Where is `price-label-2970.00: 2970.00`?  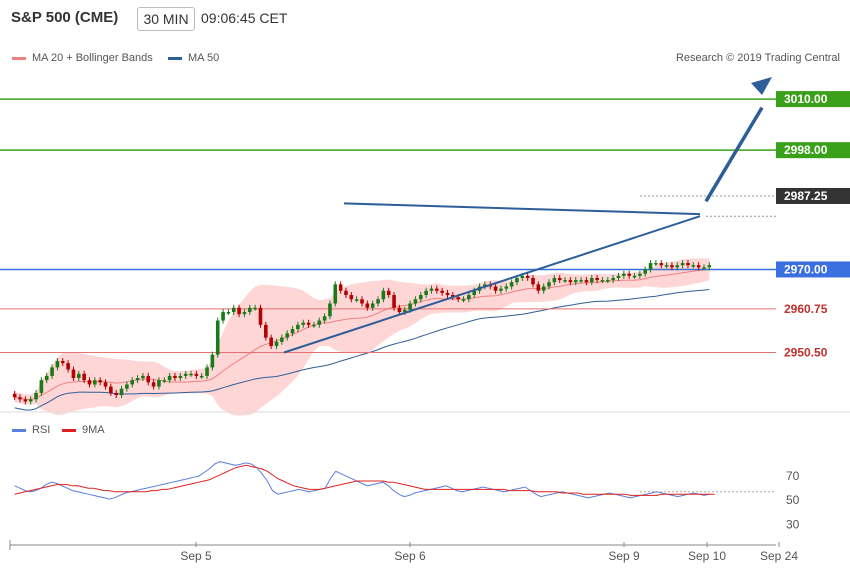
price-label-2970.00: 2970.00 is located at coordinates (806, 269).